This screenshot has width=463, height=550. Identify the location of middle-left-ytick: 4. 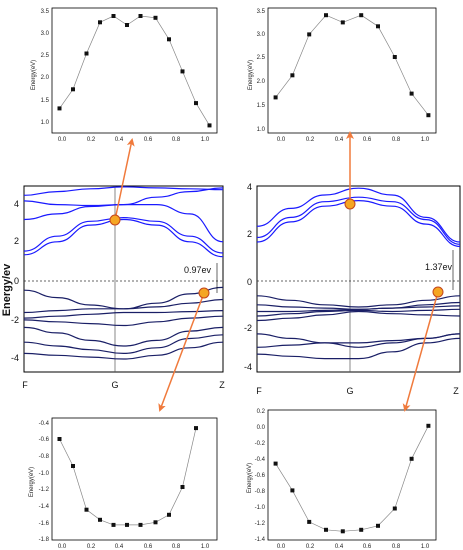
(16, 204).